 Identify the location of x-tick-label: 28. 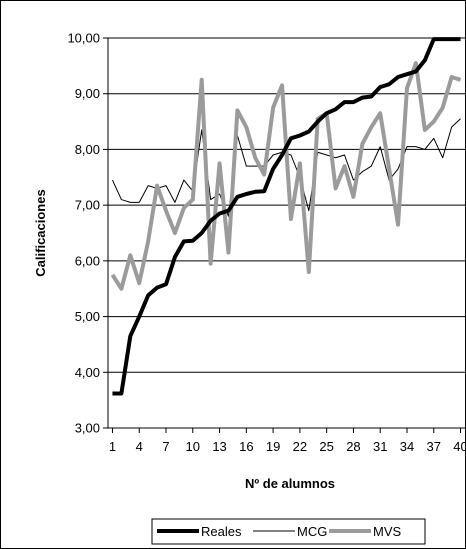
(353, 446).